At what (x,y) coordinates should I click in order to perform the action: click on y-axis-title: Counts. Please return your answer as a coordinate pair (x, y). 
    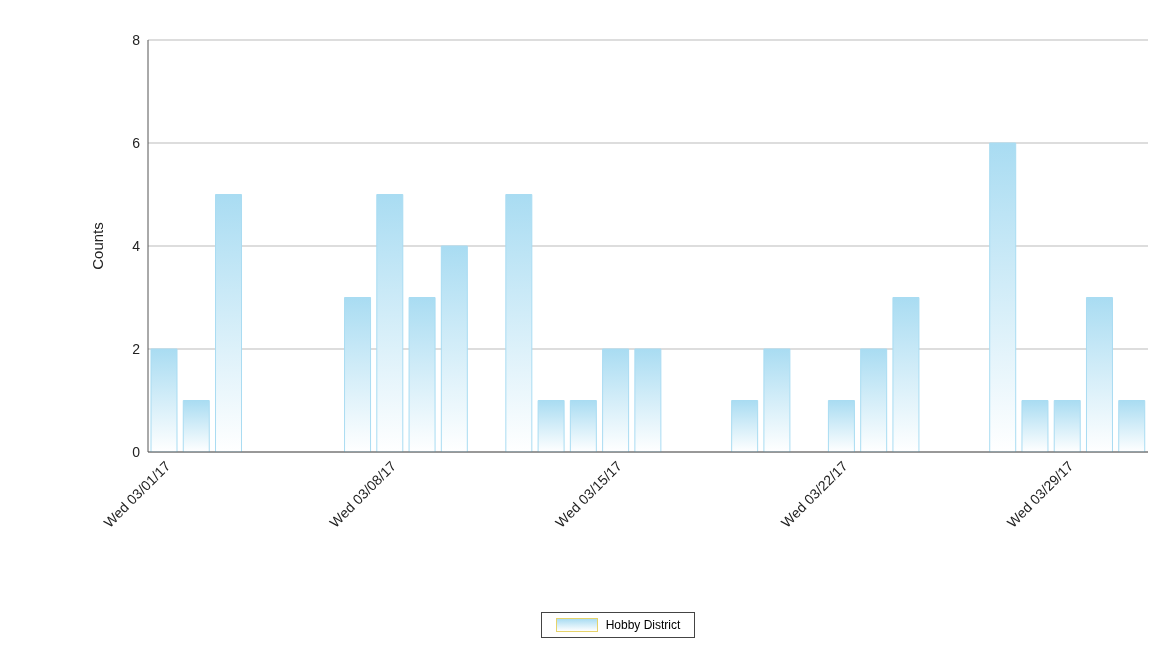
    Looking at the image, I should click on (98, 246).